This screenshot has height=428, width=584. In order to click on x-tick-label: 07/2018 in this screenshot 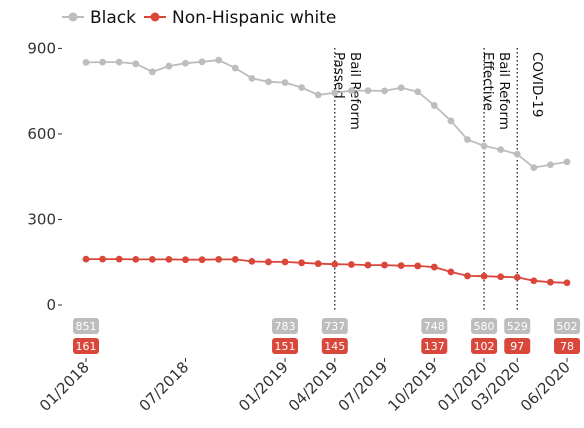, I will do `click(164, 386)`.